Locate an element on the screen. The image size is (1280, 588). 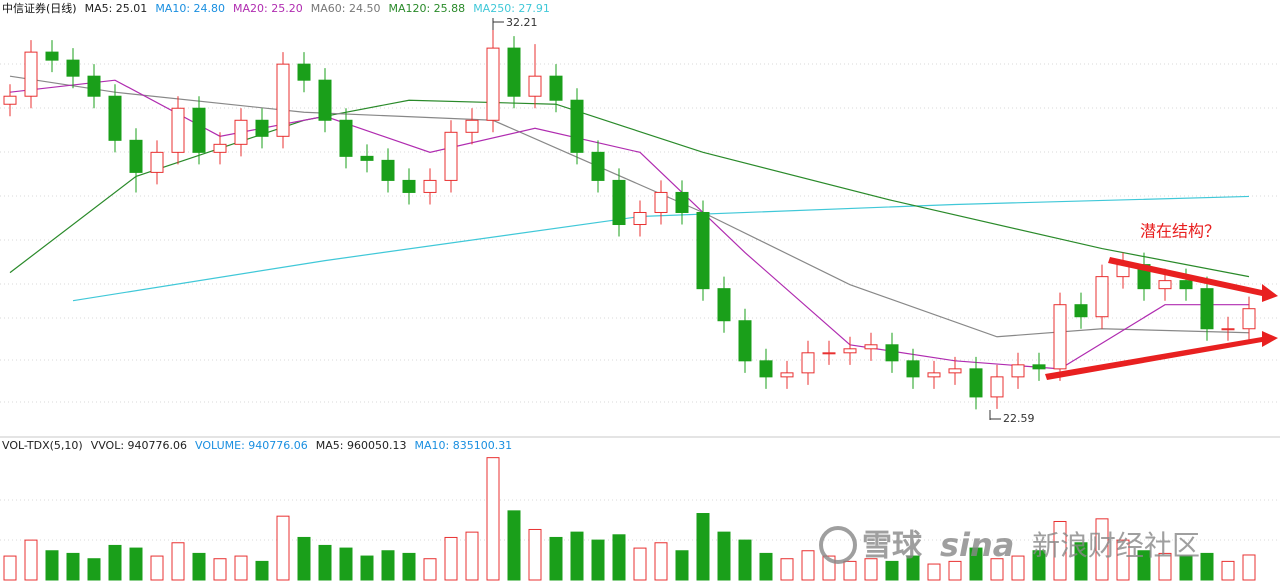
watermark-text: 新浪财经社区 is located at coordinates (1116, 545).